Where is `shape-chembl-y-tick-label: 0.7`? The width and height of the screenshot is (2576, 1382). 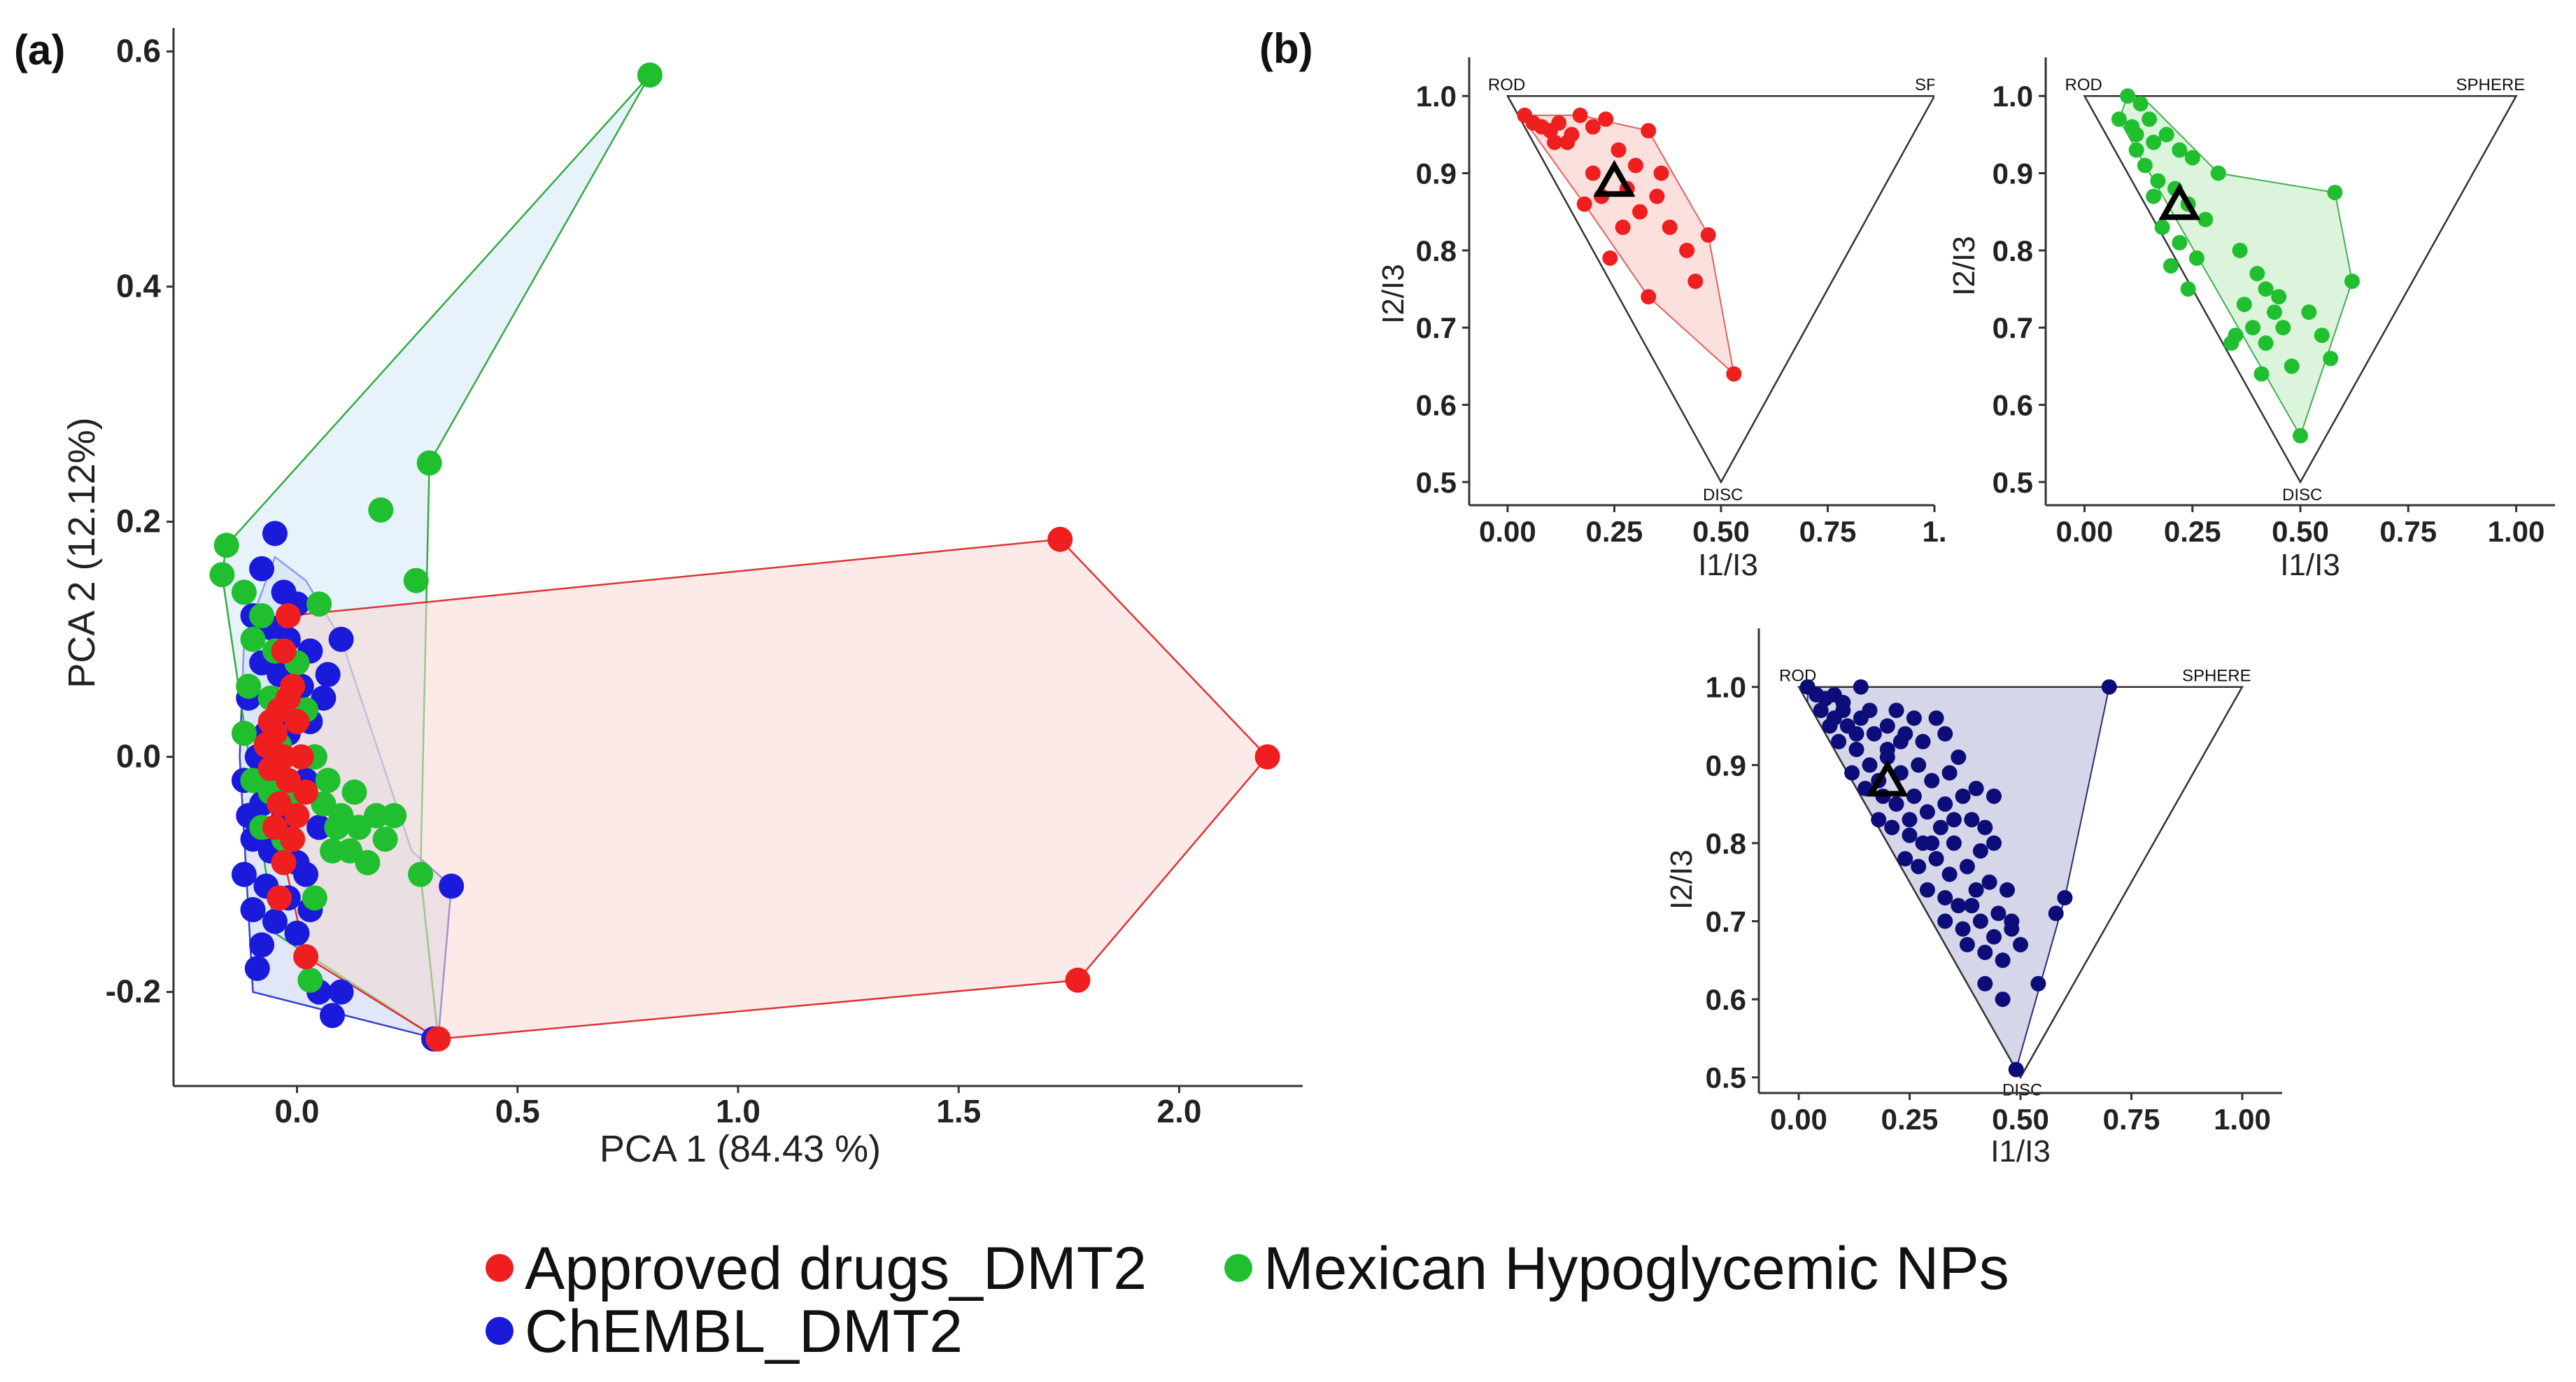 shape-chembl-y-tick-label: 0.7 is located at coordinates (1726, 921).